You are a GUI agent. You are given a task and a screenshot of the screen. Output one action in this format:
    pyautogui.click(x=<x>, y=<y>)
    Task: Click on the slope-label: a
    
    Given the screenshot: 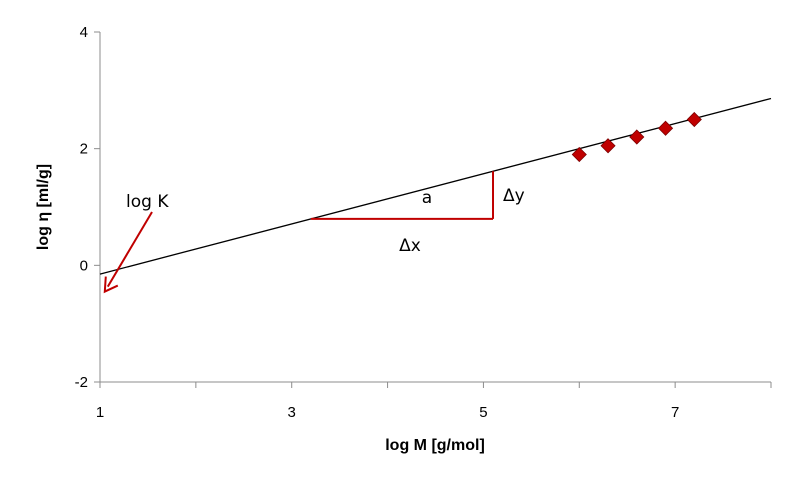 What is the action you would take?
    pyautogui.click(x=427, y=198)
    